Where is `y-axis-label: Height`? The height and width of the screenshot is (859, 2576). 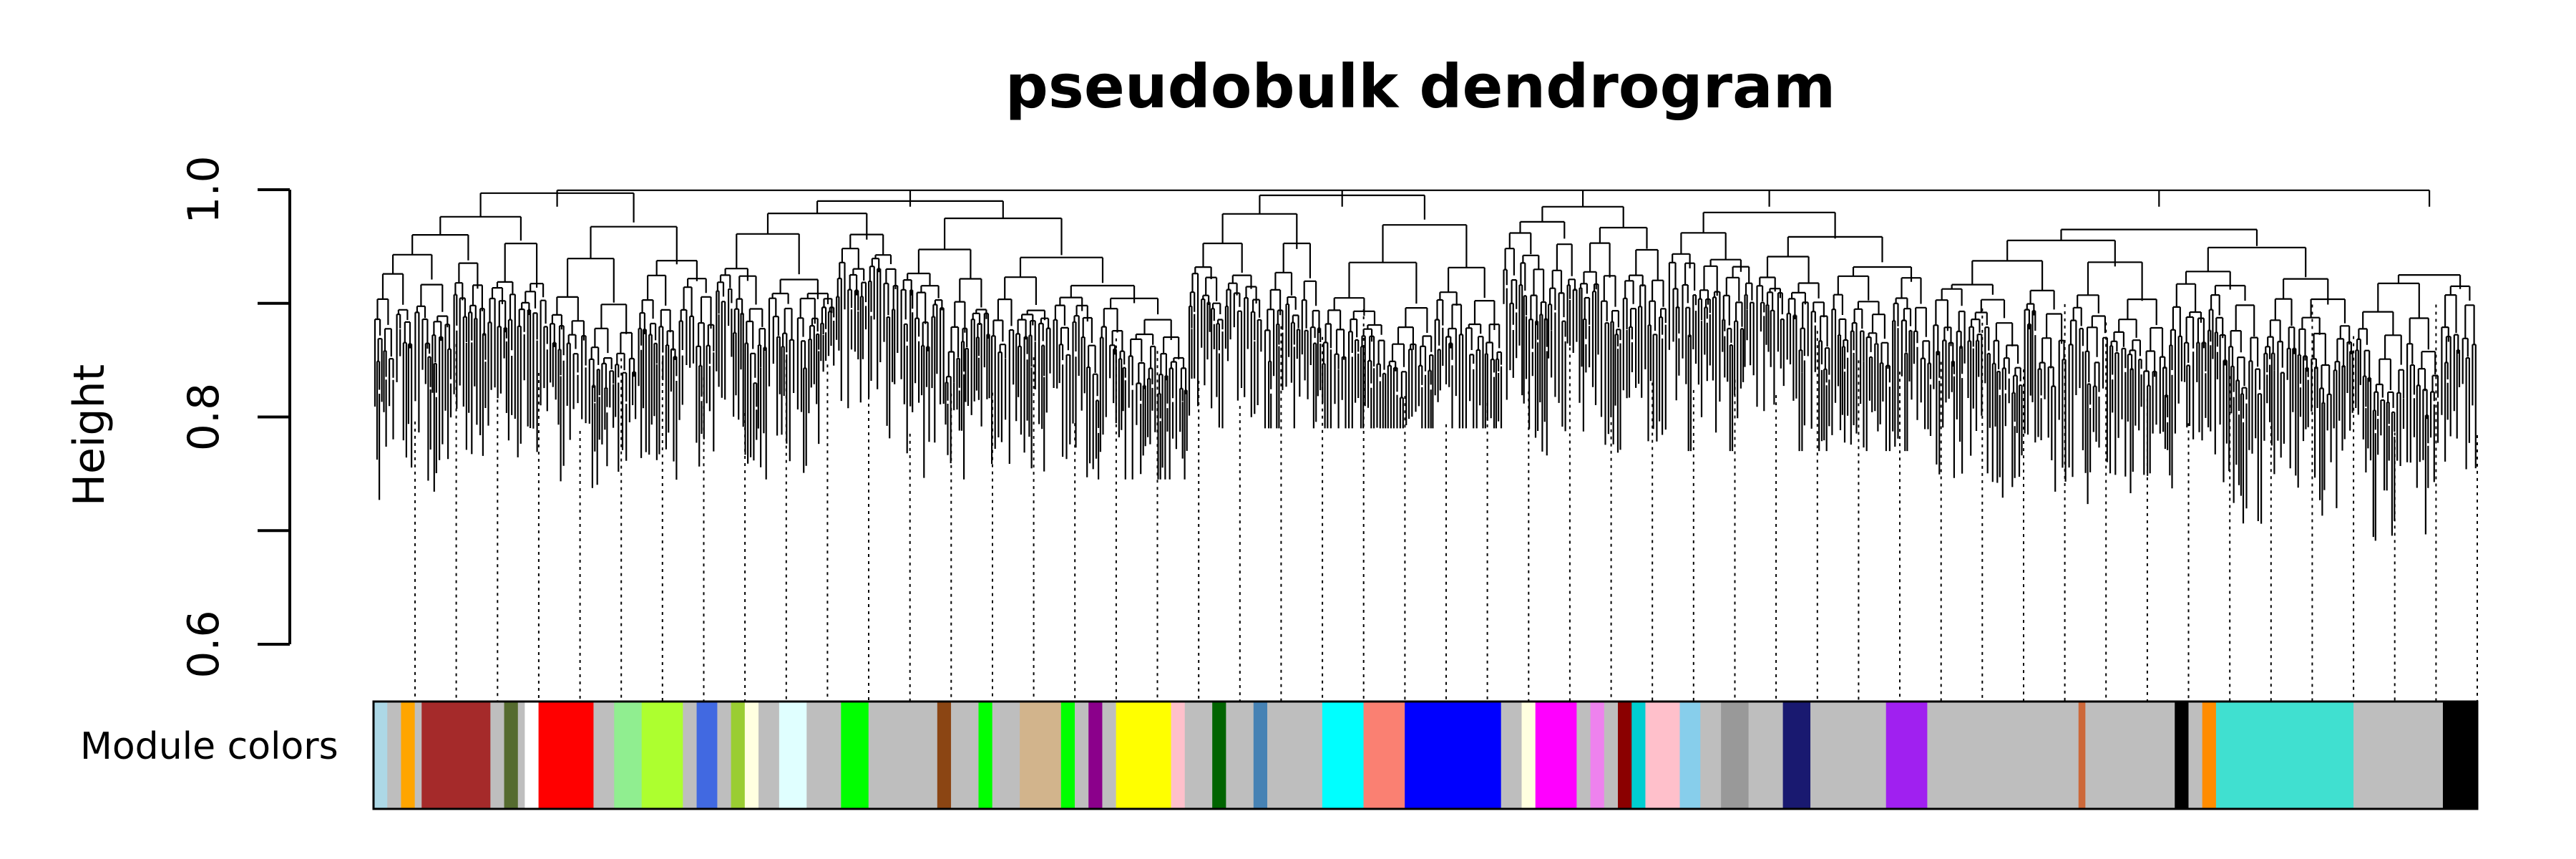 y-axis-label: Height is located at coordinates (89, 435).